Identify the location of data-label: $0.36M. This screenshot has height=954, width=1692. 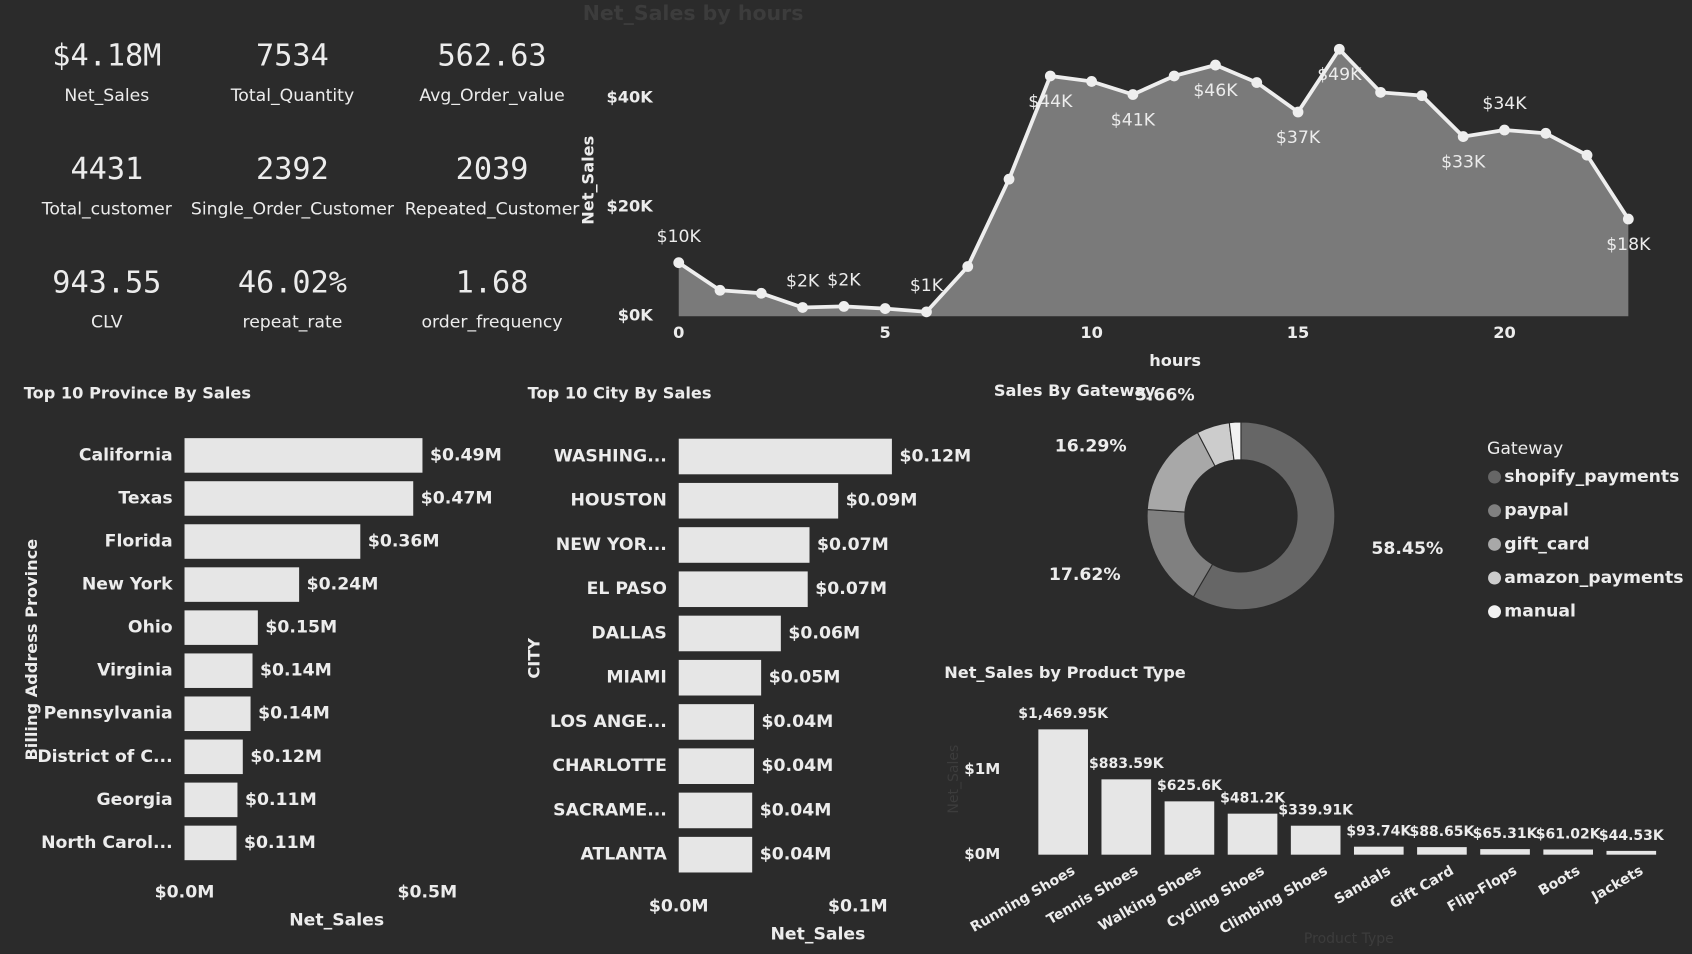
(404, 542).